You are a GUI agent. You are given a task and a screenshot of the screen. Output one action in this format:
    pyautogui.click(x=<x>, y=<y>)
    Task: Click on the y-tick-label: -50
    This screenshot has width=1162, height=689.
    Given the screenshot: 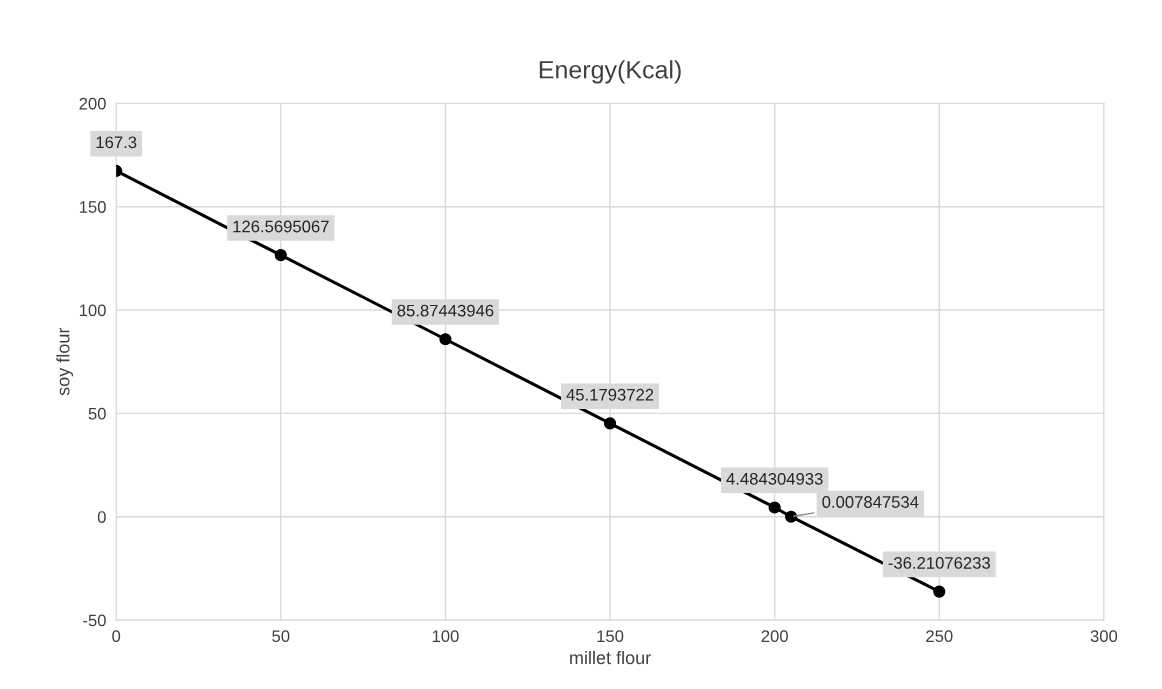 What is the action you would take?
    pyautogui.click(x=94, y=620)
    